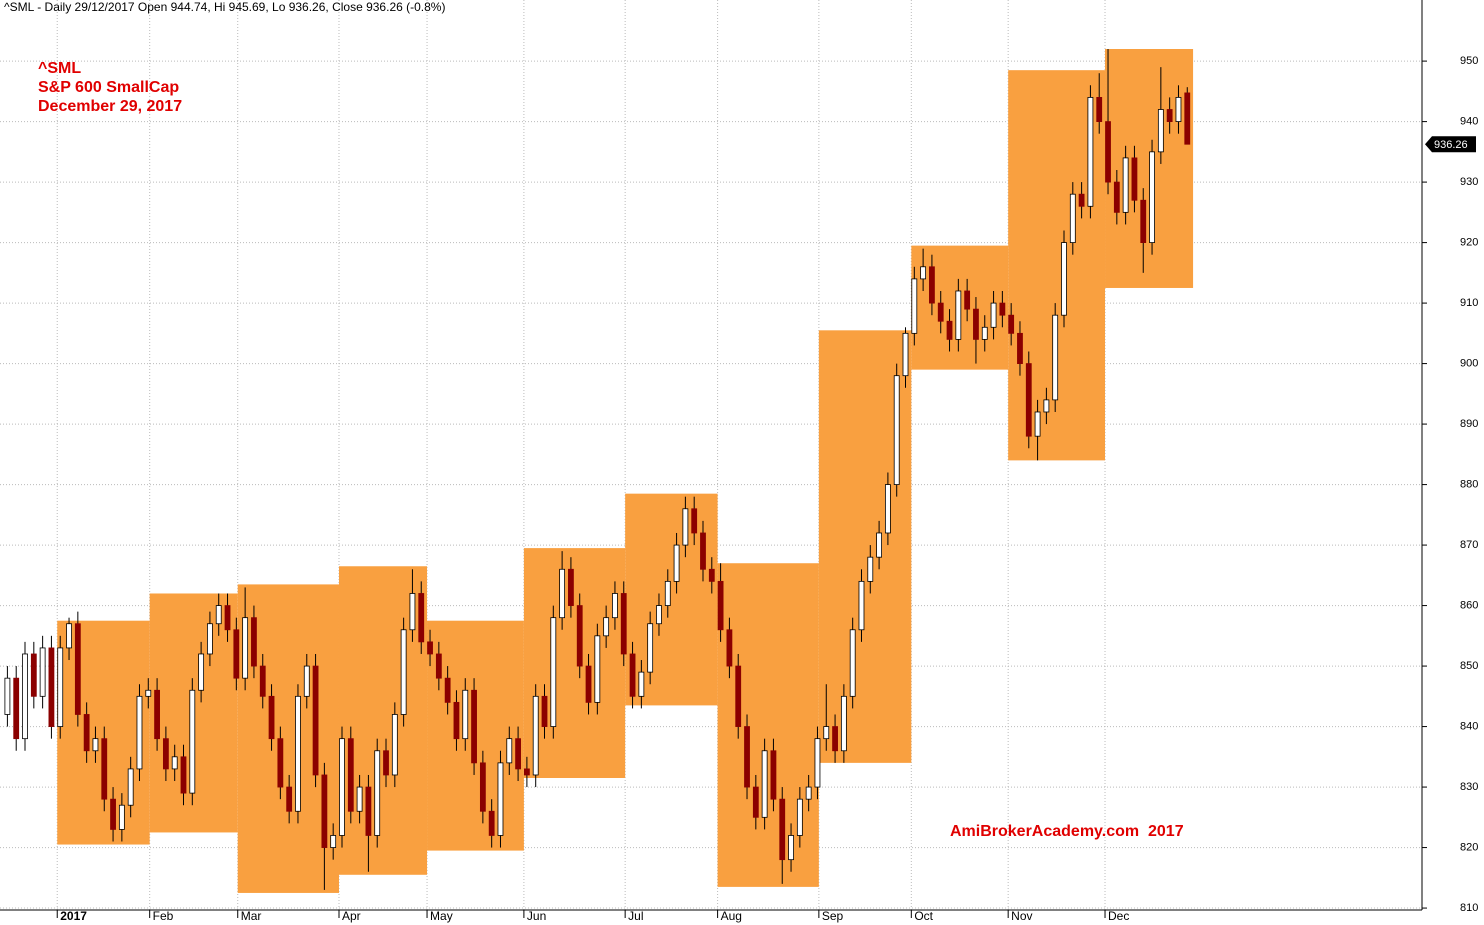 The height and width of the screenshot is (925, 1484). I want to click on x-tick-label: Dec, so click(1118, 916).